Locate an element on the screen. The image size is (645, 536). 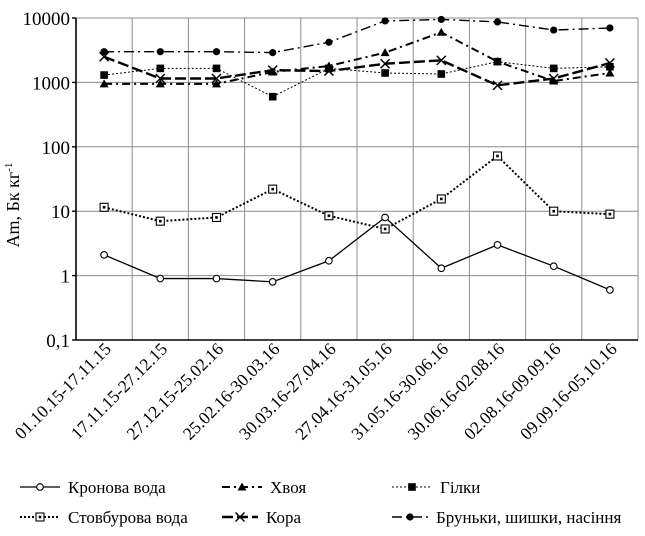
x-tick-label: 31.05.16-30.06.16 is located at coordinates (399, 391).